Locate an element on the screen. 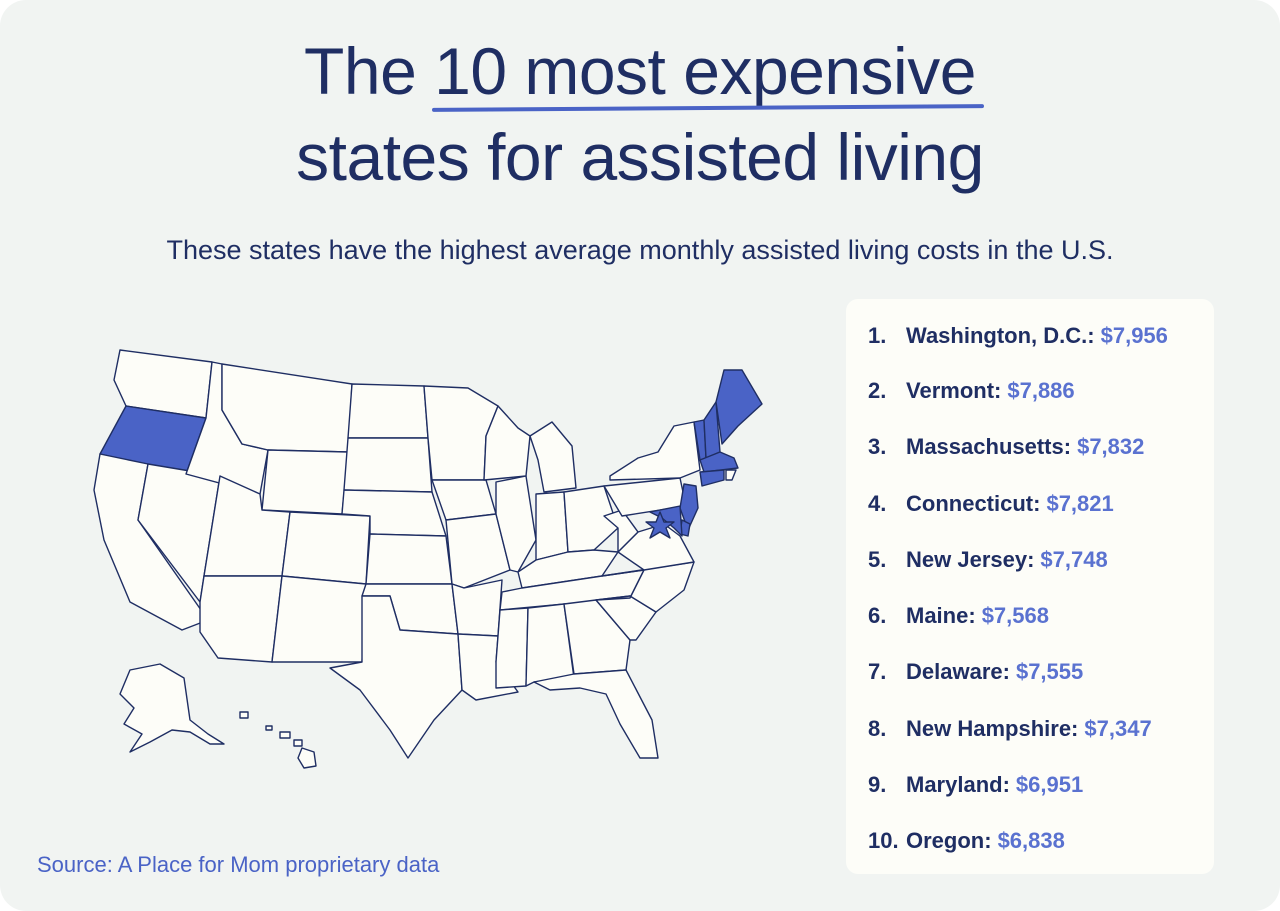  rank-state: New Jersey: is located at coordinates (970, 559).